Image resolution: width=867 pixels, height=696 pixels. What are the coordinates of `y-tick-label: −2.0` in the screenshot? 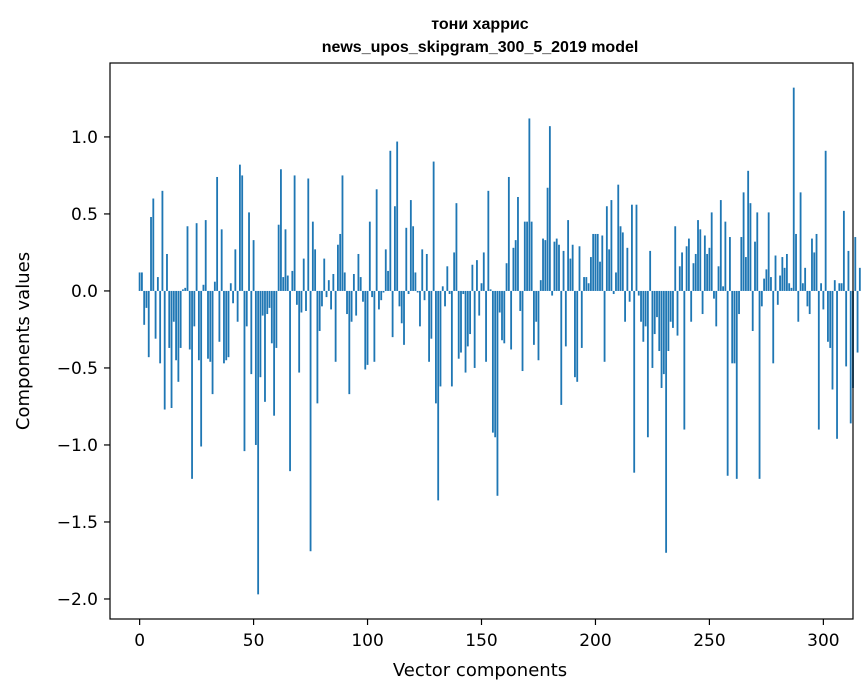 It's located at (77, 600).